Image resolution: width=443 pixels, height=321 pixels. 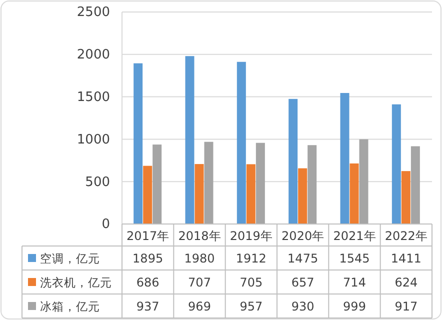 What do you see at coordinates (251, 236) in the screenshot?
I see `x-tick-label: 2019年` at bounding box center [251, 236].